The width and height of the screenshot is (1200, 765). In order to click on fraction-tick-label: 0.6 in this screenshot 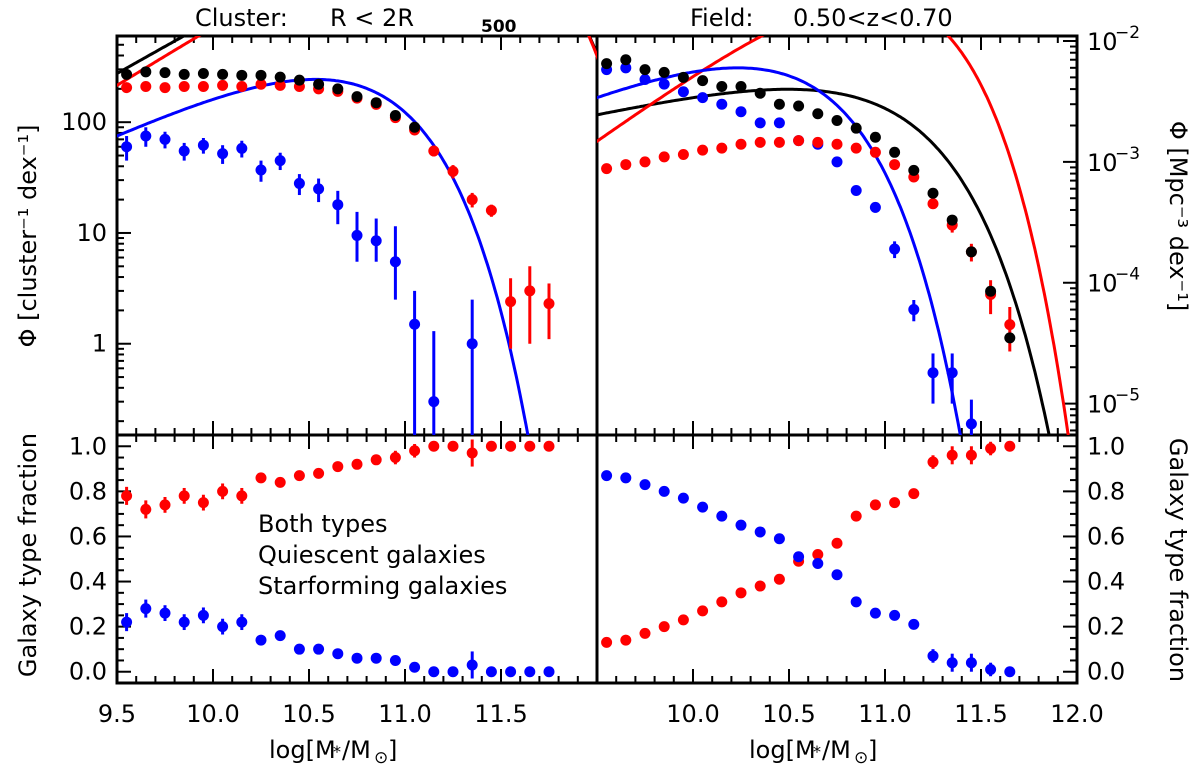, I will do `click(1106, 536)`.